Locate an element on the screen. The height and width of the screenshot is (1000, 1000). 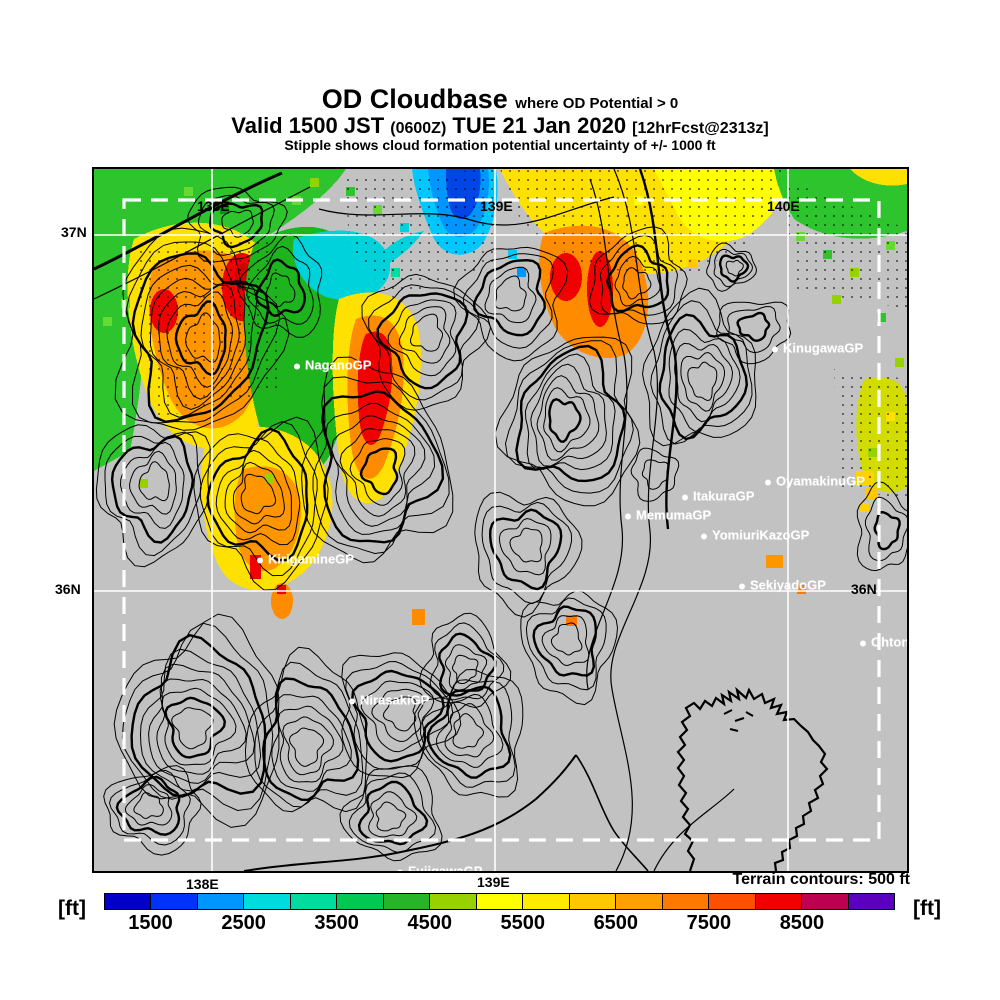
site-marker-FujigawaGP: FujigawaGP is located at coordinates (440, 868).